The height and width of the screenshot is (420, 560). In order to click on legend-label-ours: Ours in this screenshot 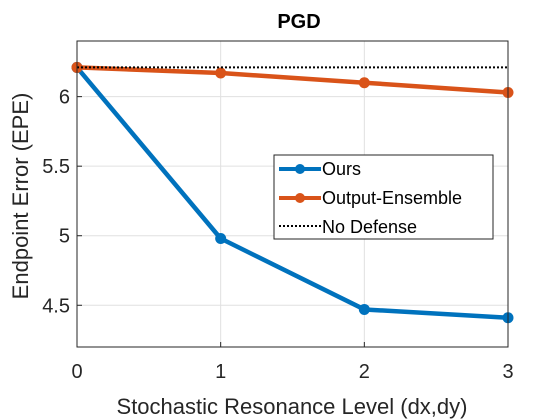, I will do `click(341, 169)`.